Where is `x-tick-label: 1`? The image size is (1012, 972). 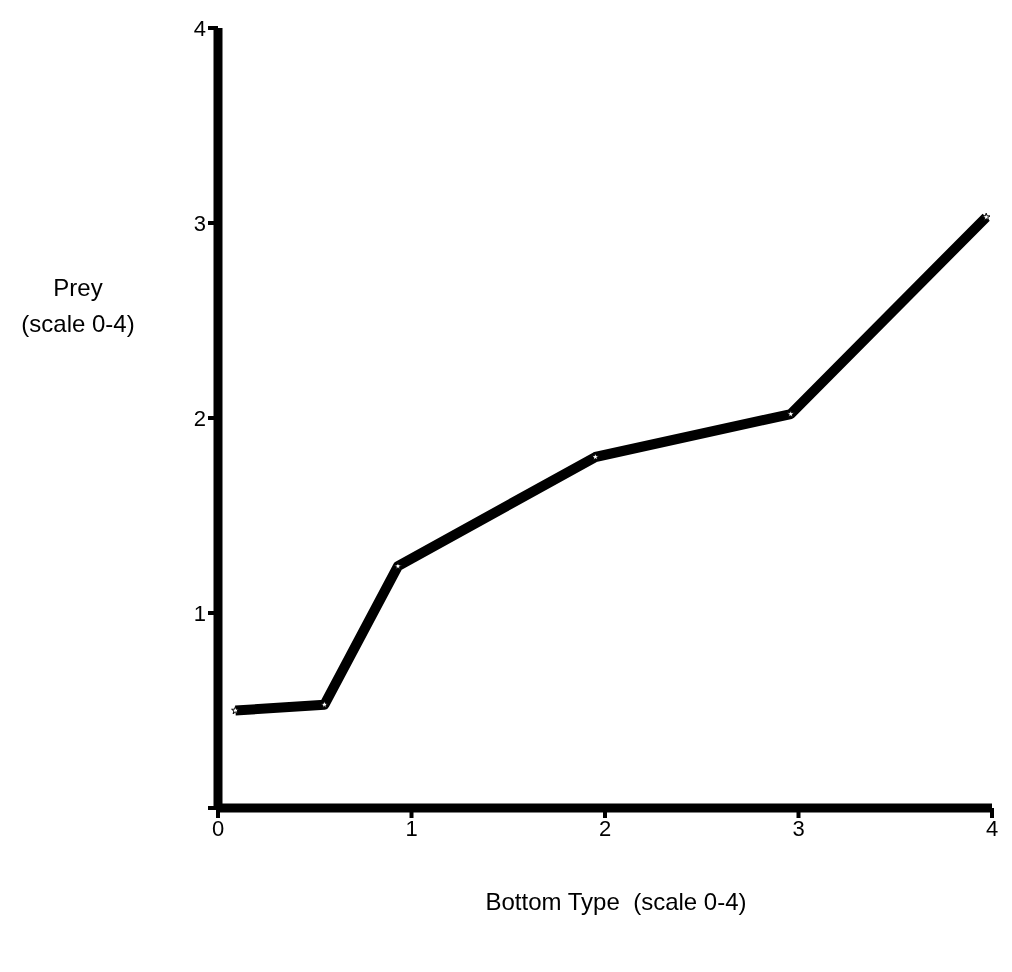 x-tick-label: 1 is located at coordinates (411, 828).